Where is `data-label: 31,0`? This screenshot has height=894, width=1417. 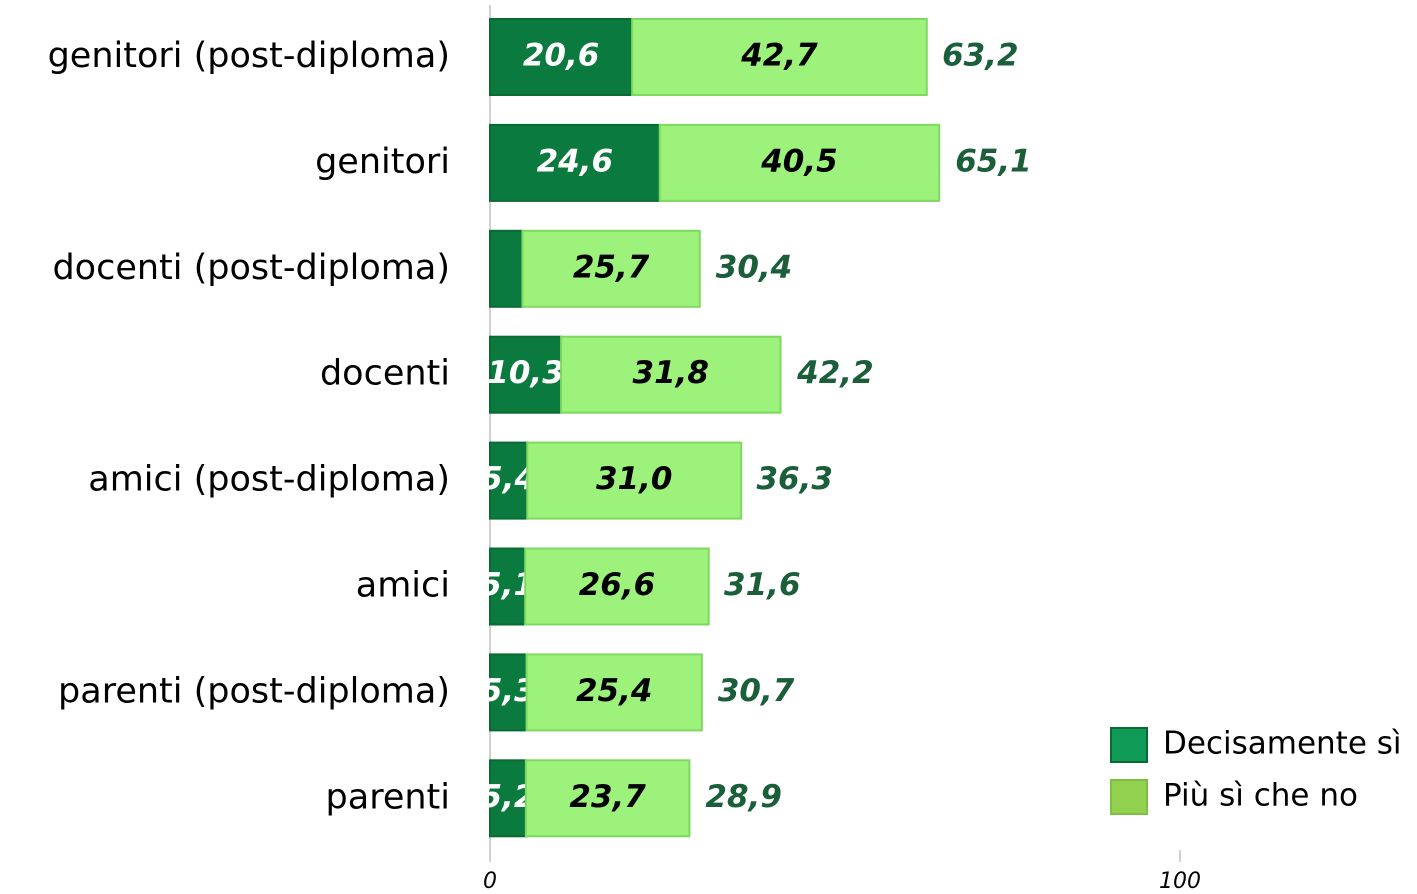
data-label: 31,0 is located at coordinates (634, 479).